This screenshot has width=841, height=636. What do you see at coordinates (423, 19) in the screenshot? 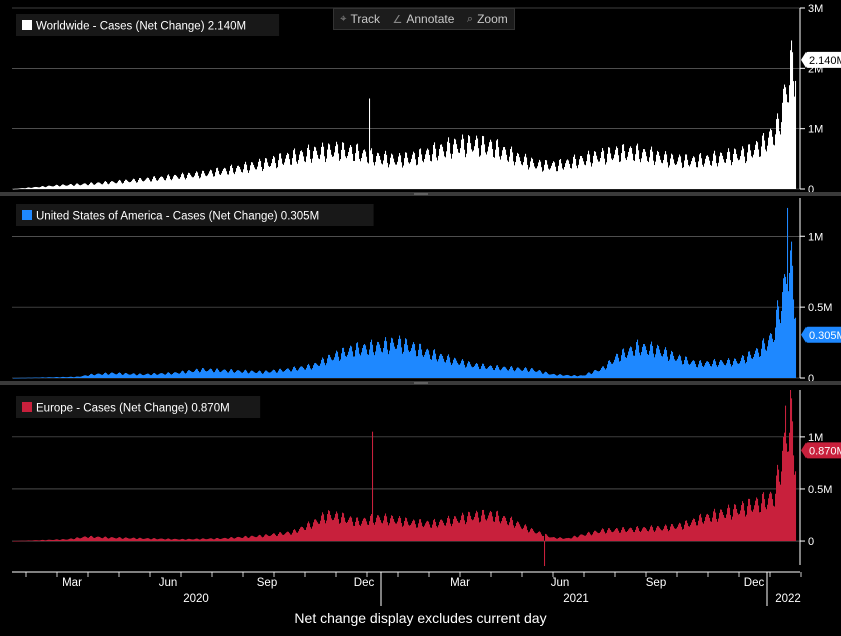
I see `annotate-button: ∠ Annotate` at bounding box center [423, 19].